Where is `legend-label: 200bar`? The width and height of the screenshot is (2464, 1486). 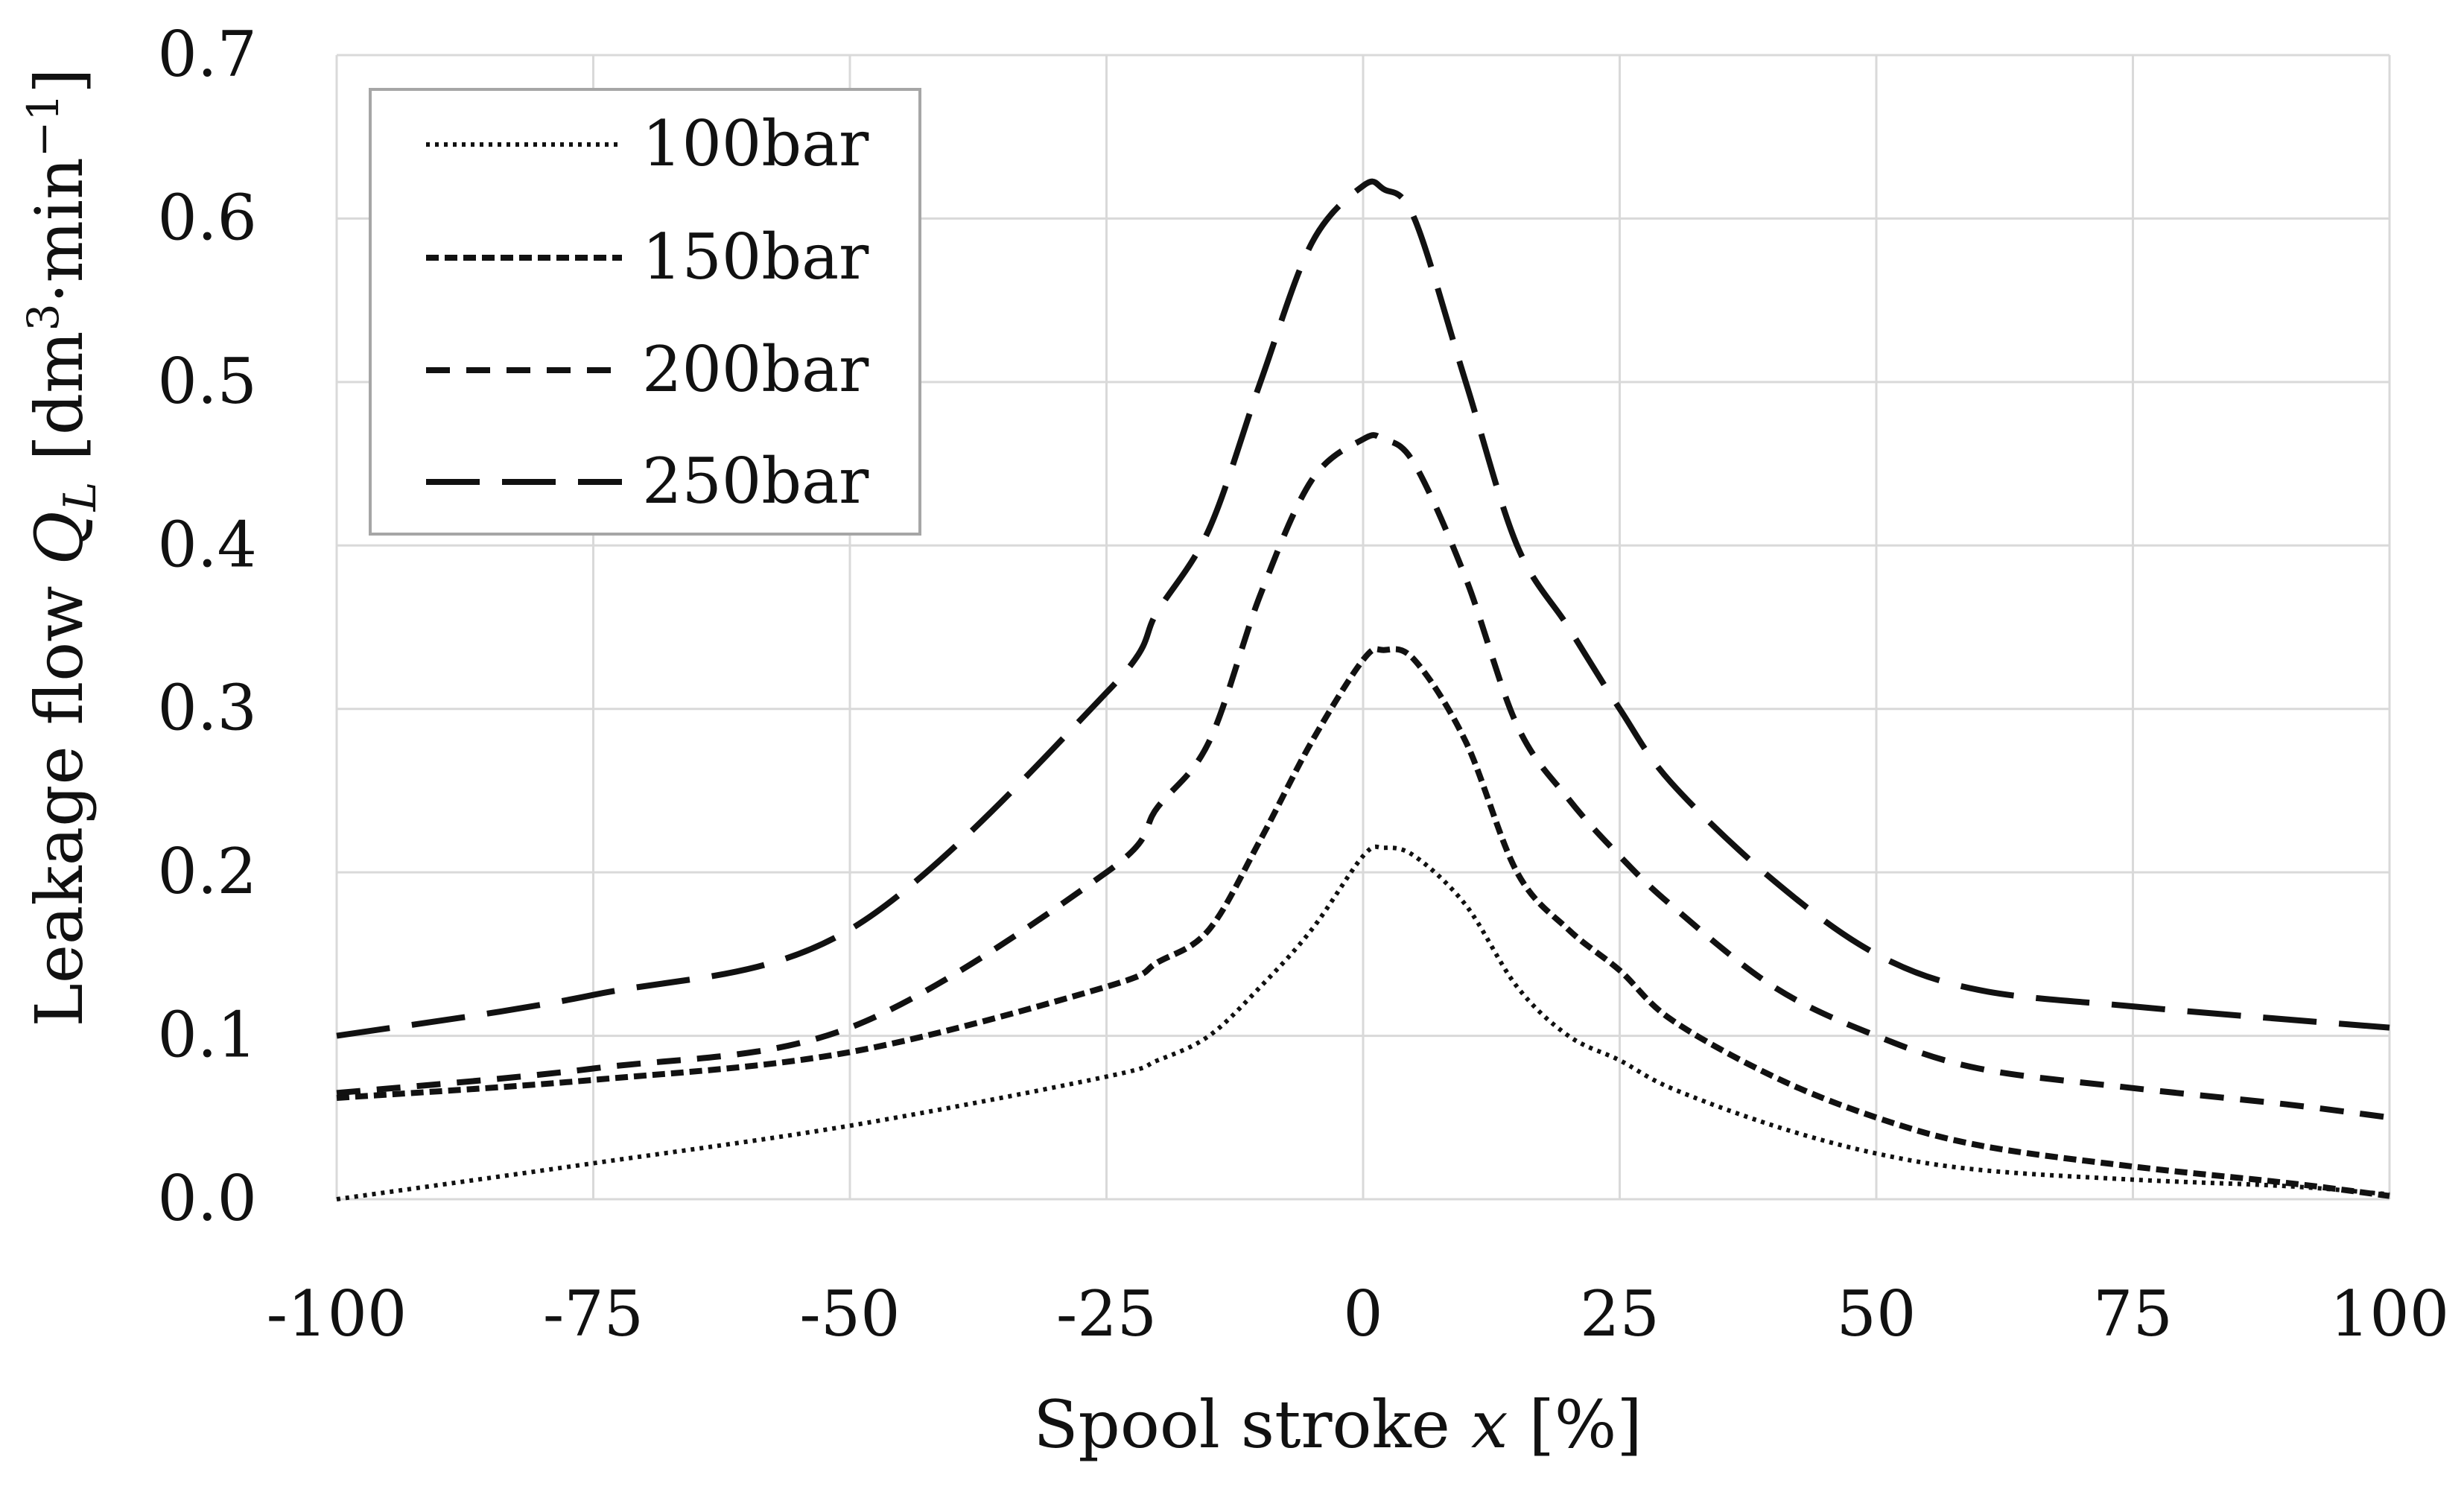 legend-label: 200bar is located at coordinates (755, 369).